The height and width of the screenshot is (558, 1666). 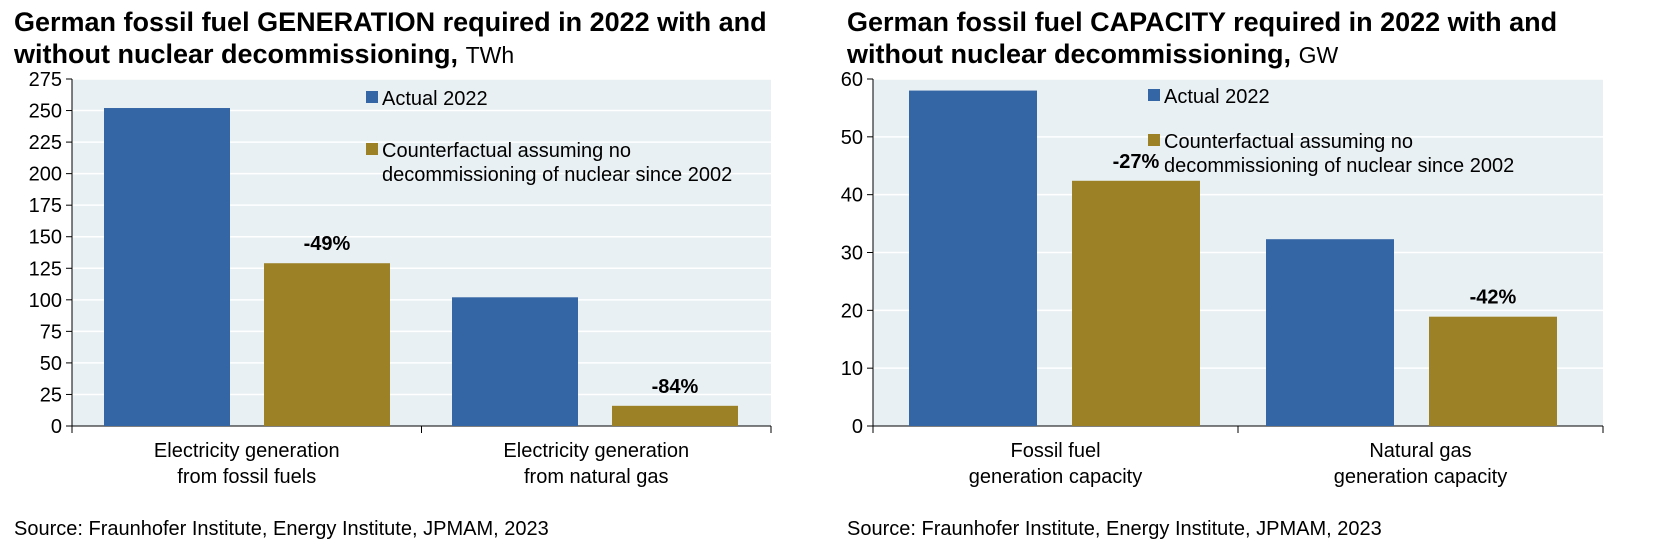 I want to click on y-tick-label: 150, so click(x=45, y=238).